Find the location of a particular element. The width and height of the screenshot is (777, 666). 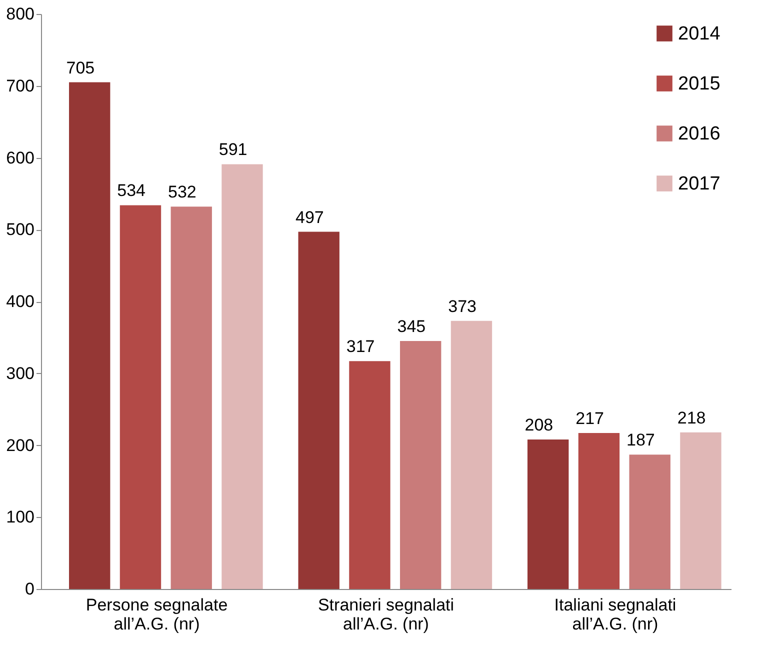

legend-label: 2017 is located at coordinates (699, 184).